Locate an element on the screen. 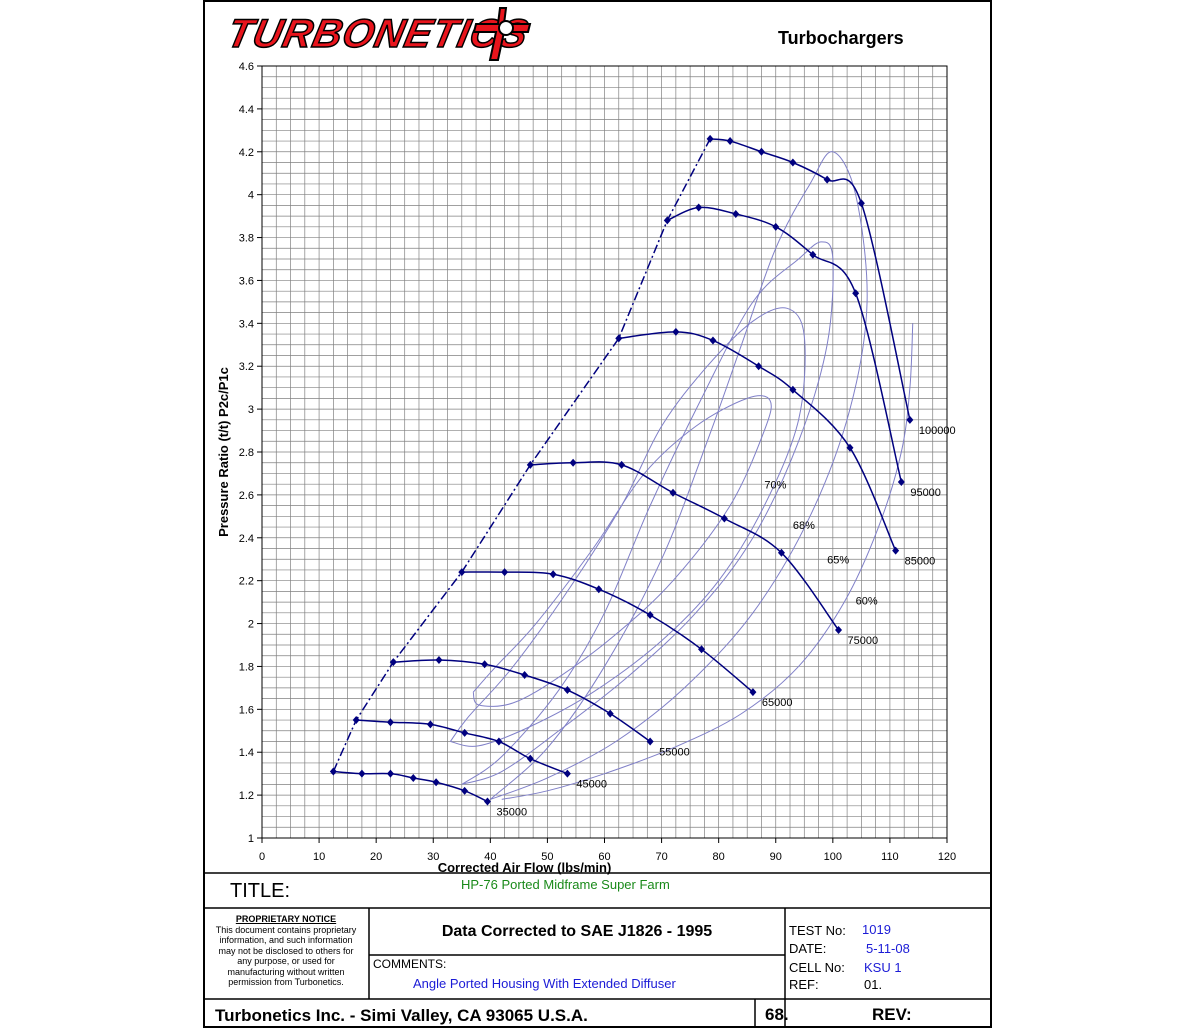 The image size is (1200, 1033). efficiency-label: 65% is located at coordinates (838, 561).